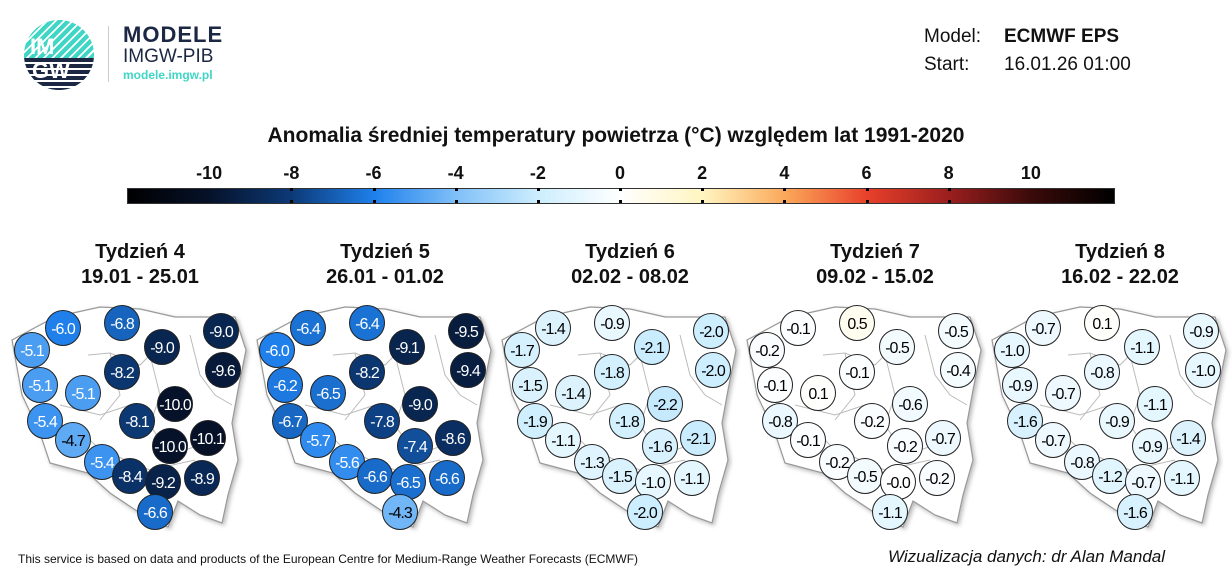  What do you see at coordinates (291, 173) in the screenshot?
I see `colorbar-tick-label: -8` at bounding box center [291, 173].